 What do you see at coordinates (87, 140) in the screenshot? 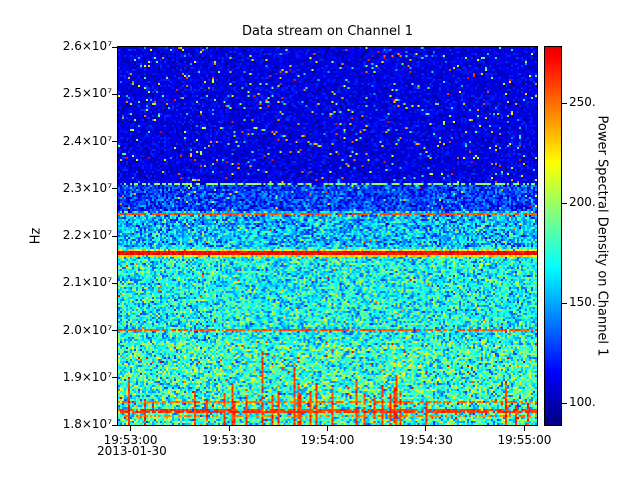
I see `y-tick-label: 2.4×10⁷` at bounding box center [87, 140].